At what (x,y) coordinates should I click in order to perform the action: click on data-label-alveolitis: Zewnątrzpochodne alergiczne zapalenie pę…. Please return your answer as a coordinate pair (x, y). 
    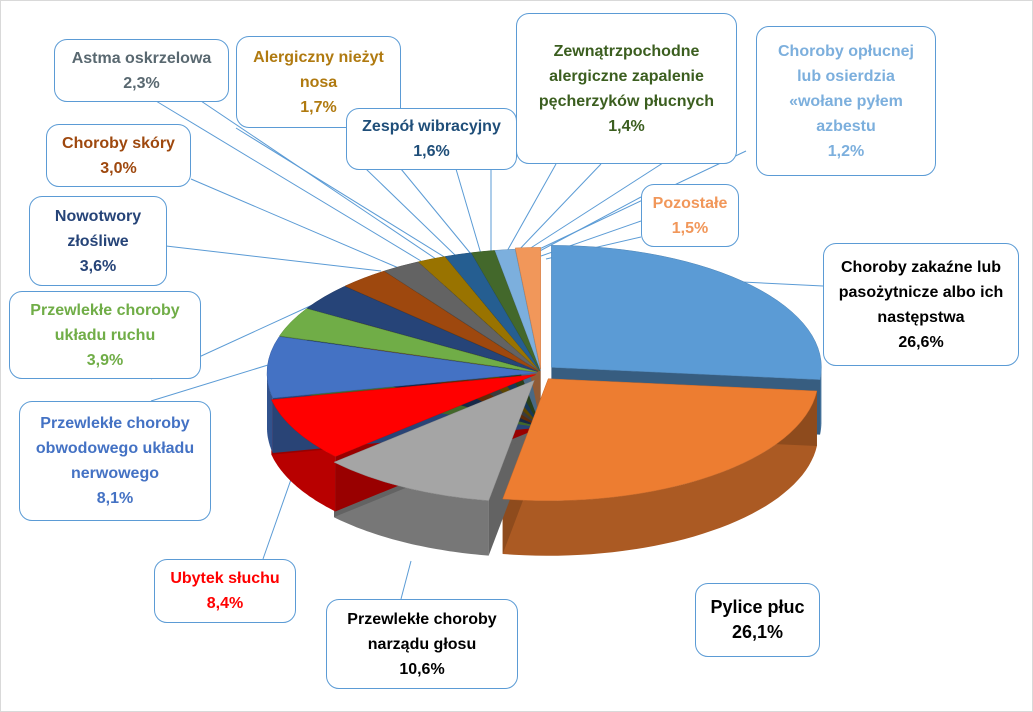
    Looking at the image, I should click on (626, 88).